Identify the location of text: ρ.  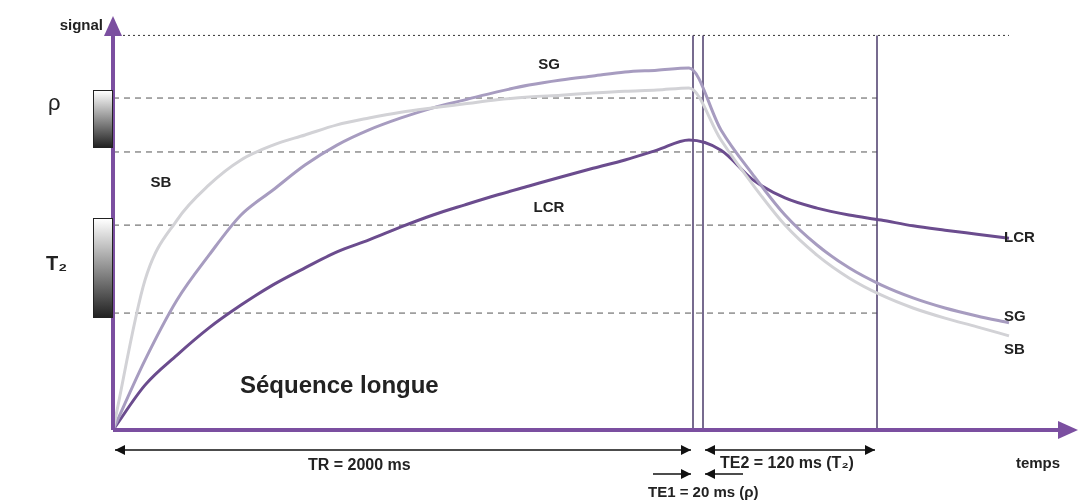
(54, 103).